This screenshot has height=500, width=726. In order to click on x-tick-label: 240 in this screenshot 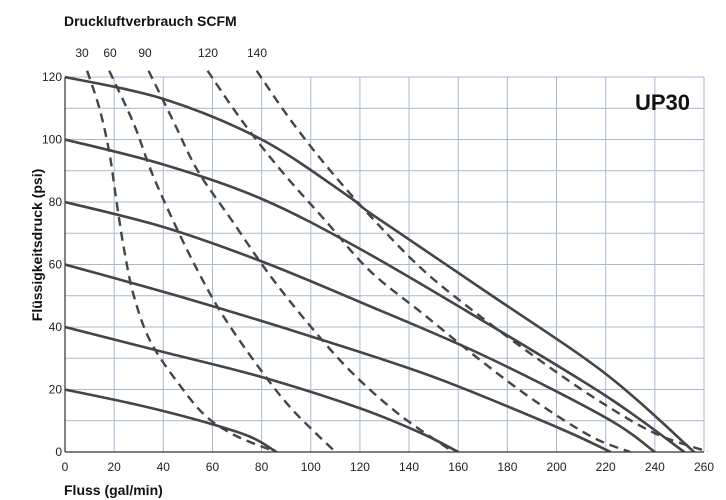, I will do `click(655, 467)`.